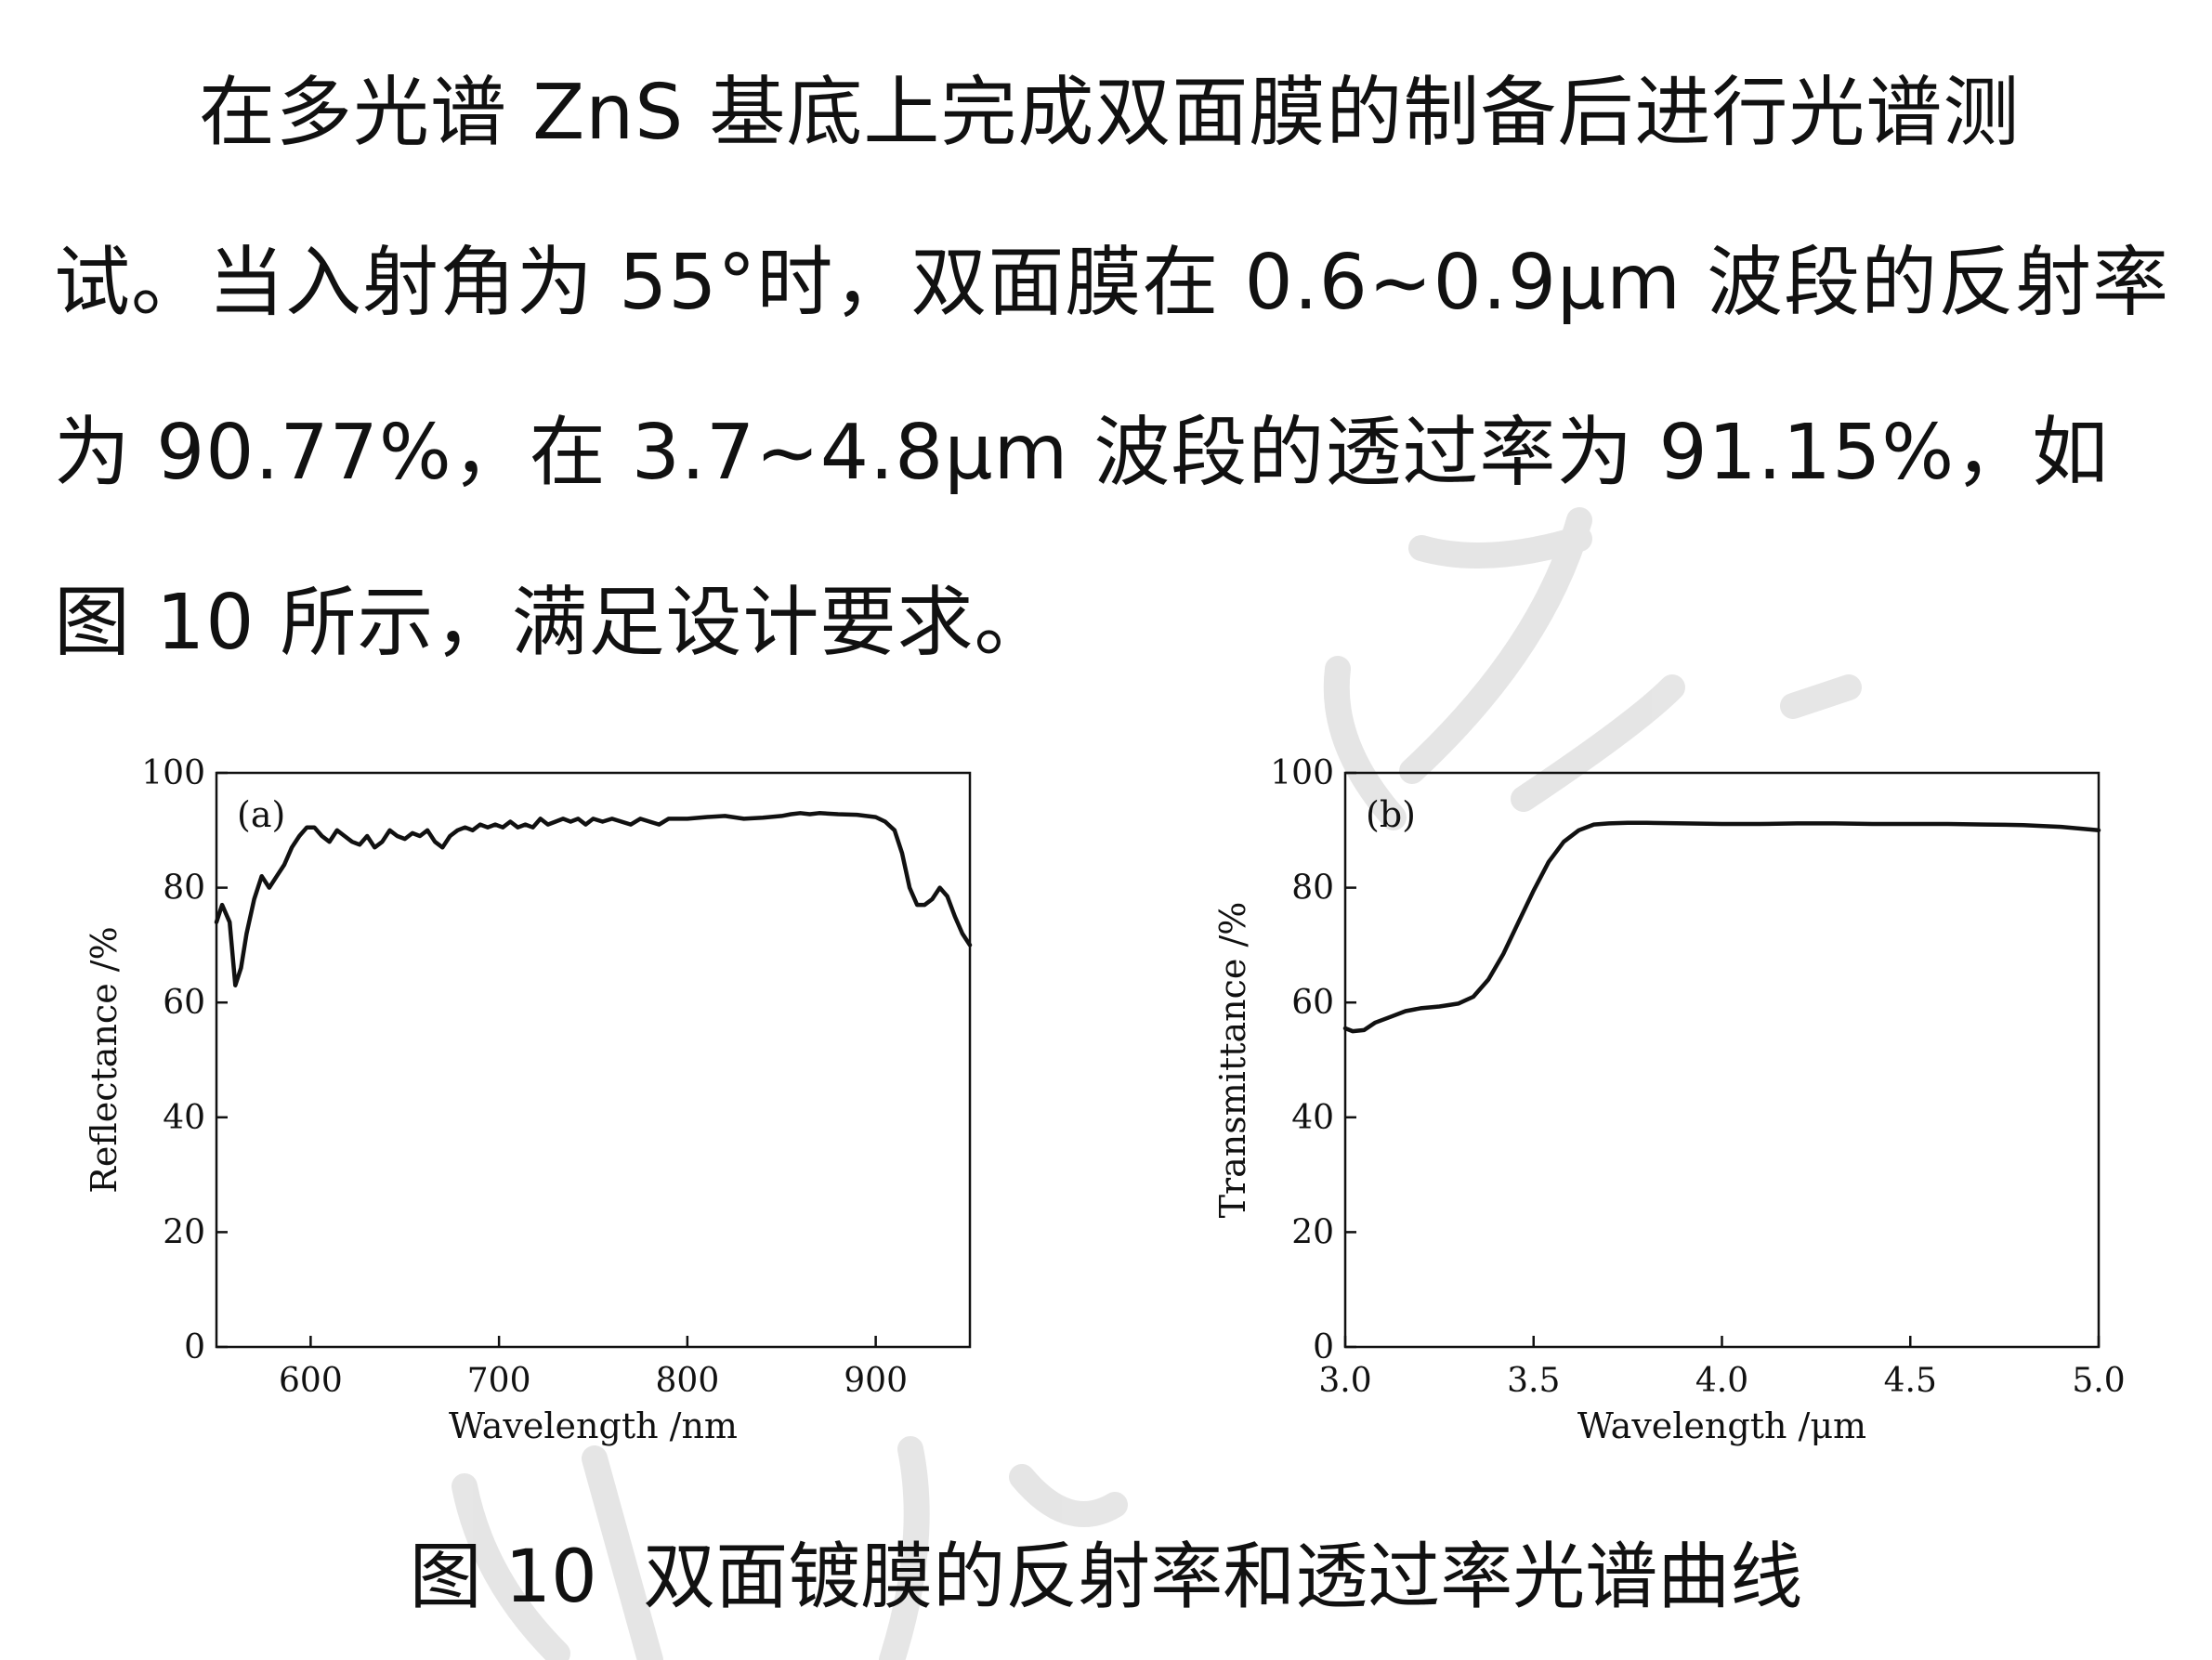 The image size is (2212, 1660). Describe the element at coordinates (1533, 1381) in the screenshot. I see `x-tick-label: 3.5` at that location.